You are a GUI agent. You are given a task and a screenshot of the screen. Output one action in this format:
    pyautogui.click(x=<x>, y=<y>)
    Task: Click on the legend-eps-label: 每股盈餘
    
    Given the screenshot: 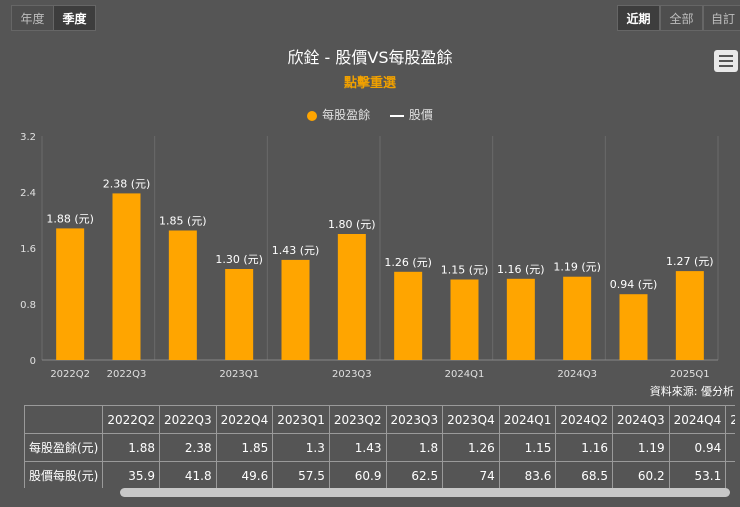 What is the action you would take?
    pyautogui.click(x=346, y=115)
    